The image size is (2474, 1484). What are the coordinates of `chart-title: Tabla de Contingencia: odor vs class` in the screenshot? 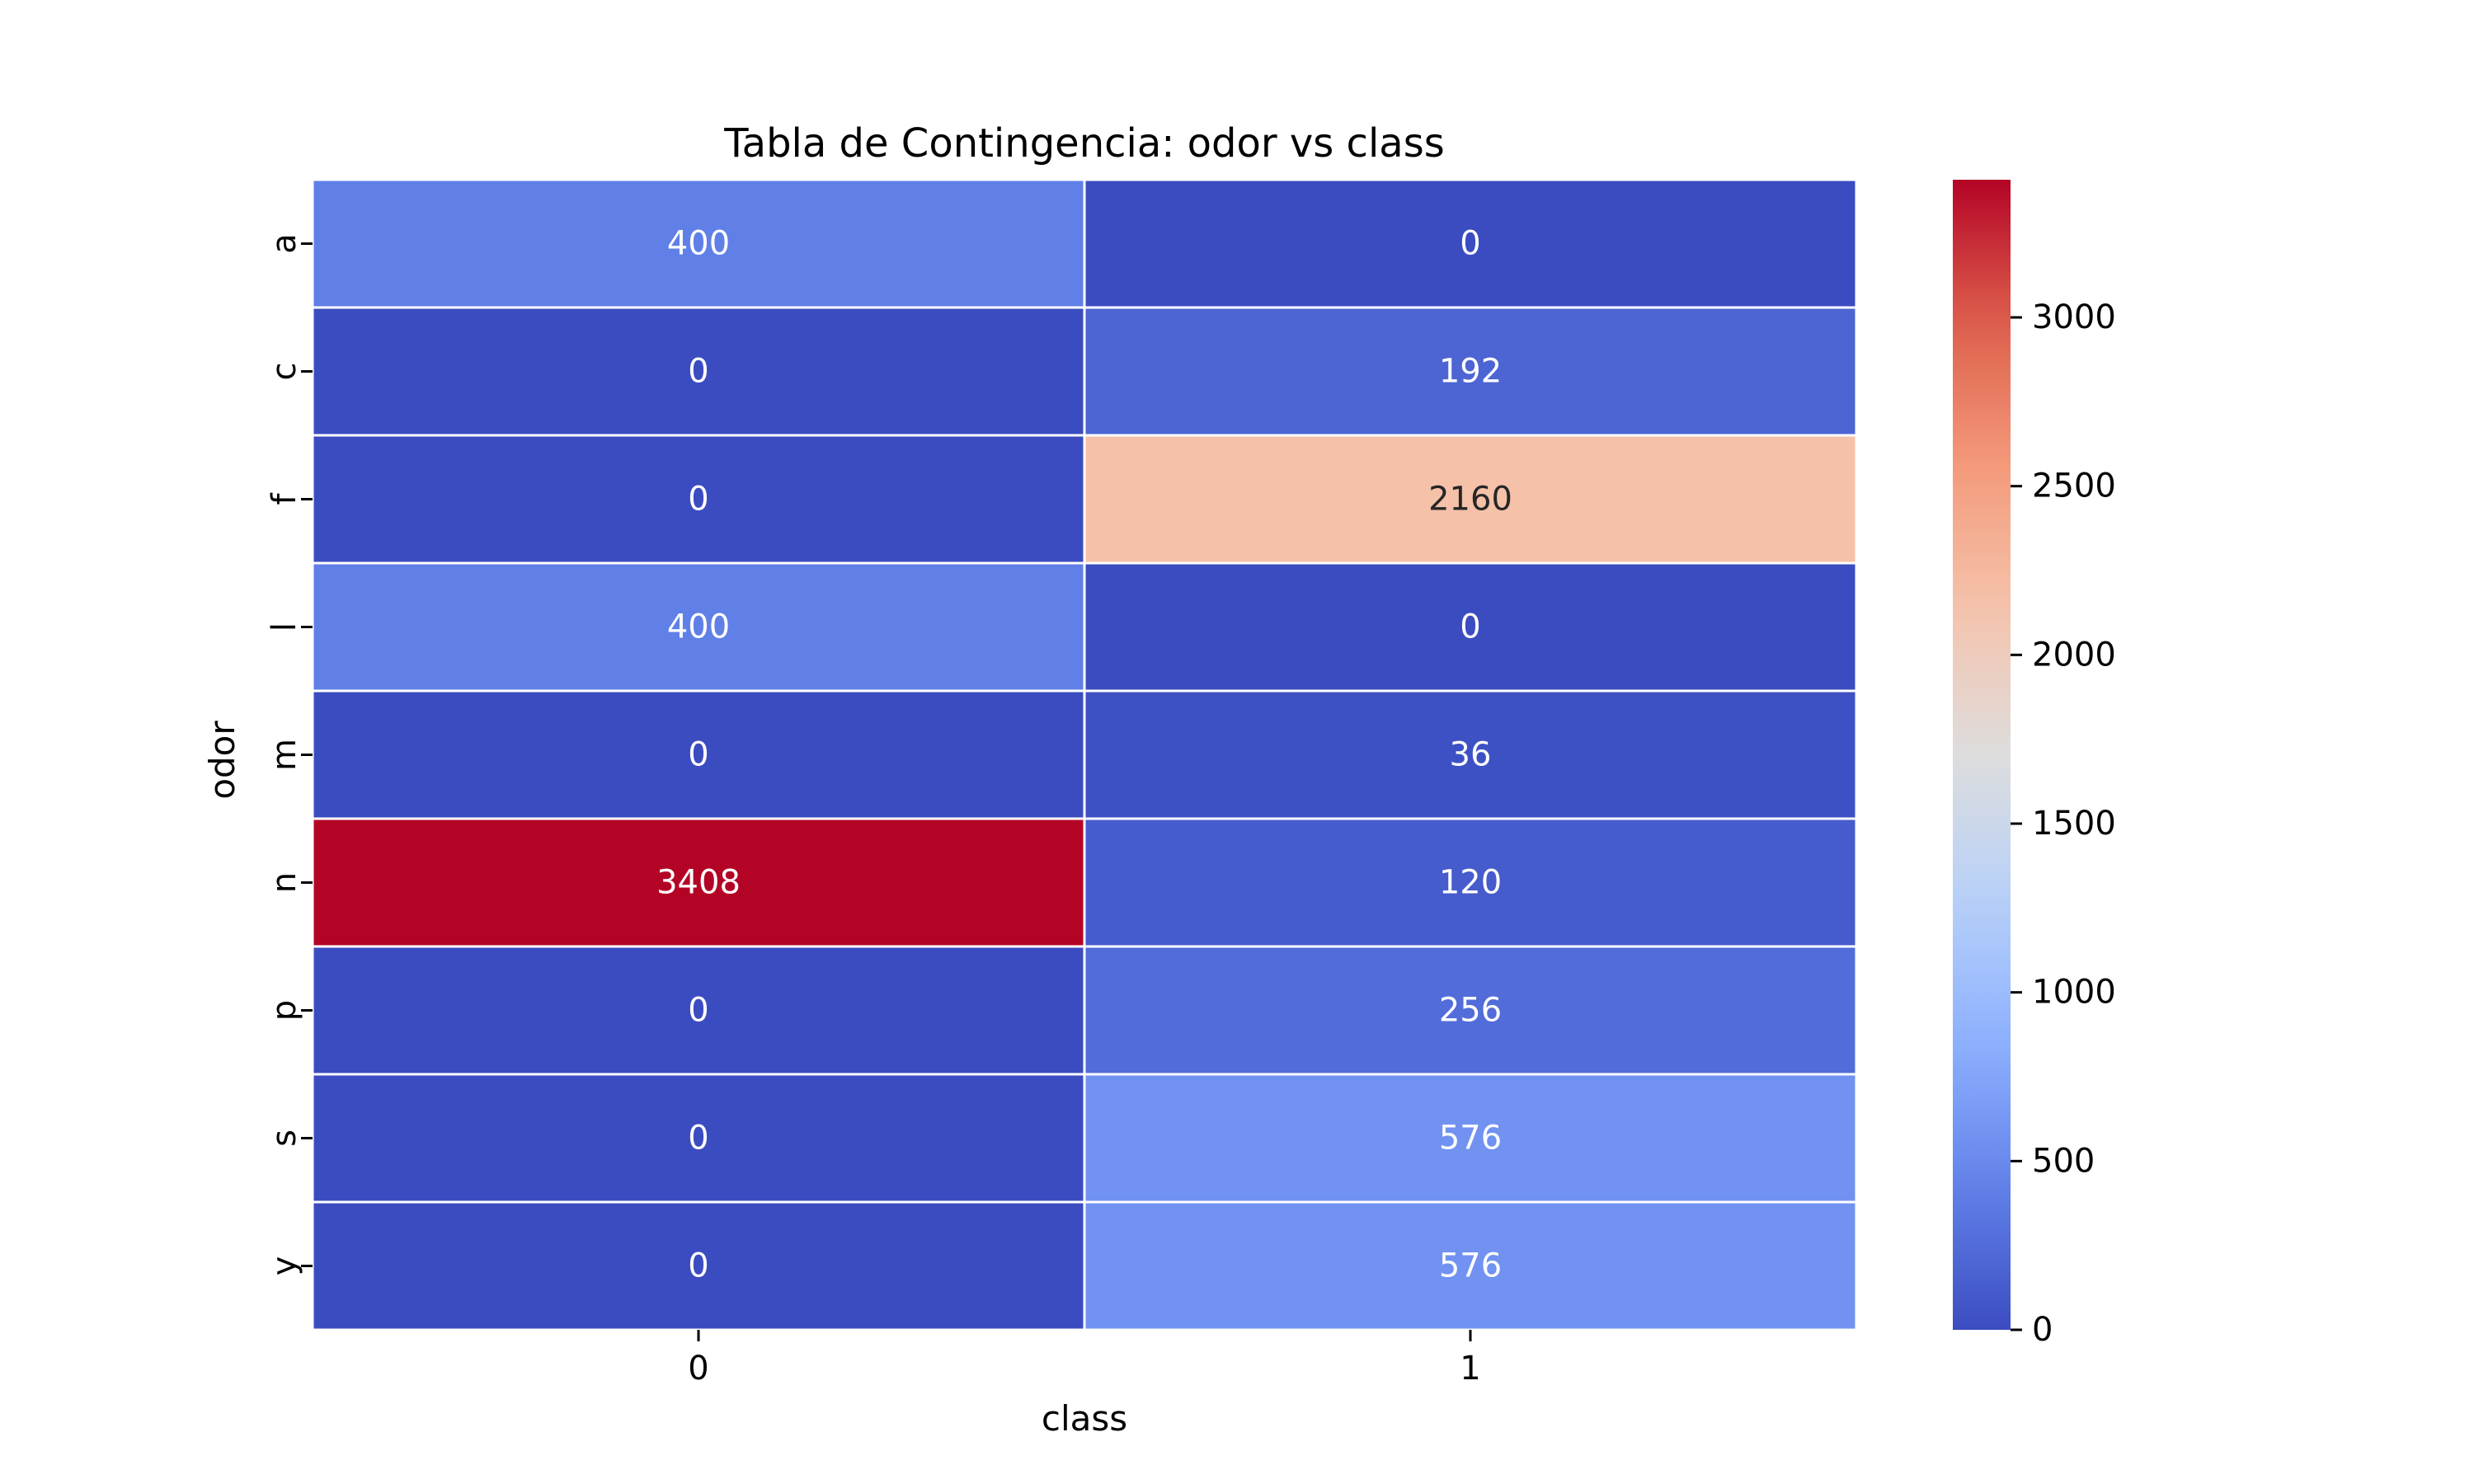 It's located at (1083, 143).